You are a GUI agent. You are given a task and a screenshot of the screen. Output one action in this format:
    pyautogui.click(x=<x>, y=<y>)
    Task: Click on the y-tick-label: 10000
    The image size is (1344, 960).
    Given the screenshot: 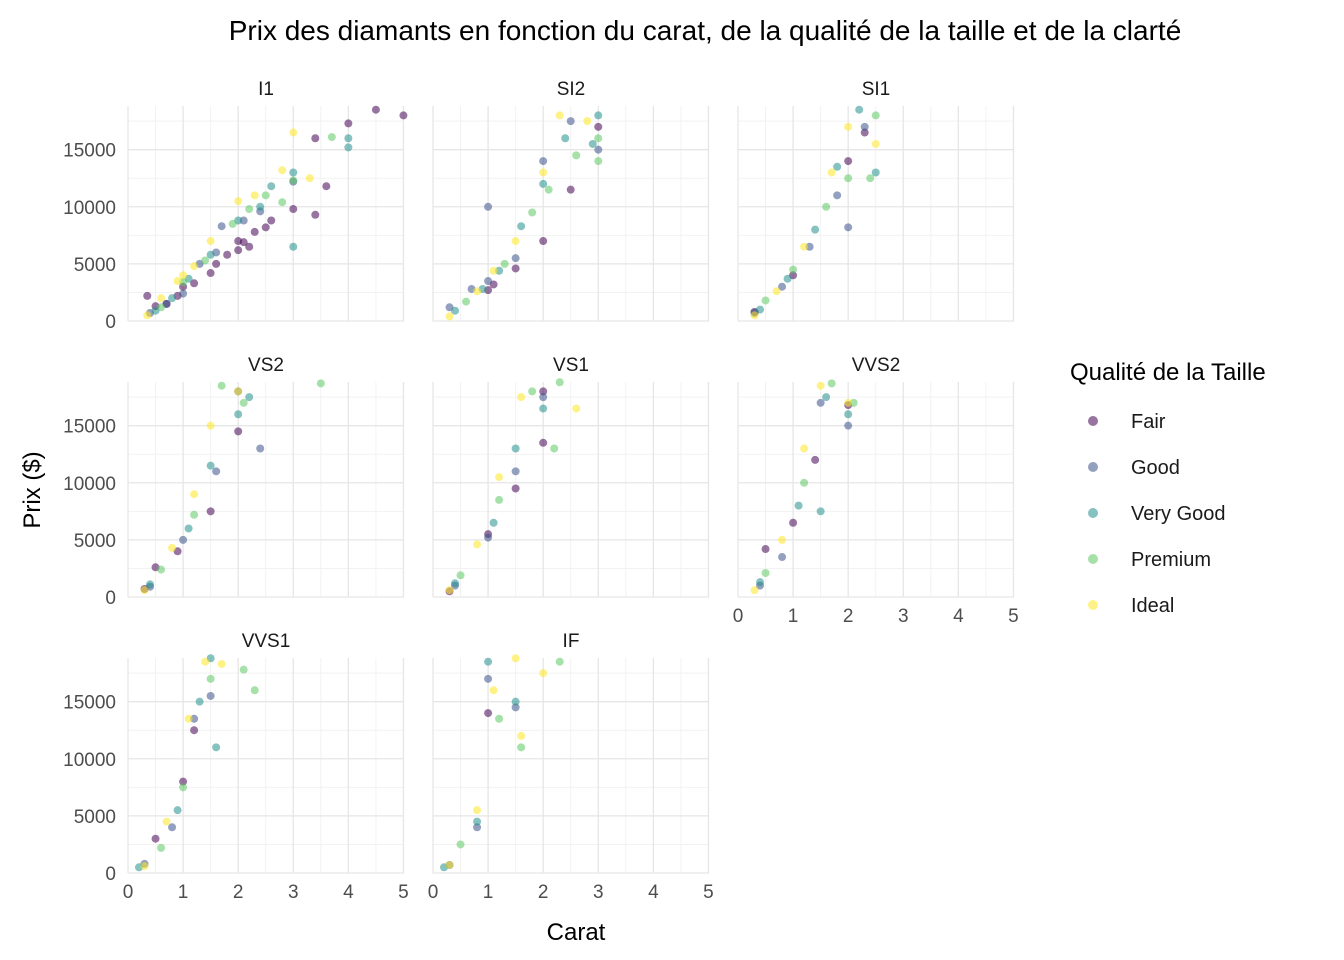 What is the action you would take?
    pyautogui.click(x=89, y=208)
    